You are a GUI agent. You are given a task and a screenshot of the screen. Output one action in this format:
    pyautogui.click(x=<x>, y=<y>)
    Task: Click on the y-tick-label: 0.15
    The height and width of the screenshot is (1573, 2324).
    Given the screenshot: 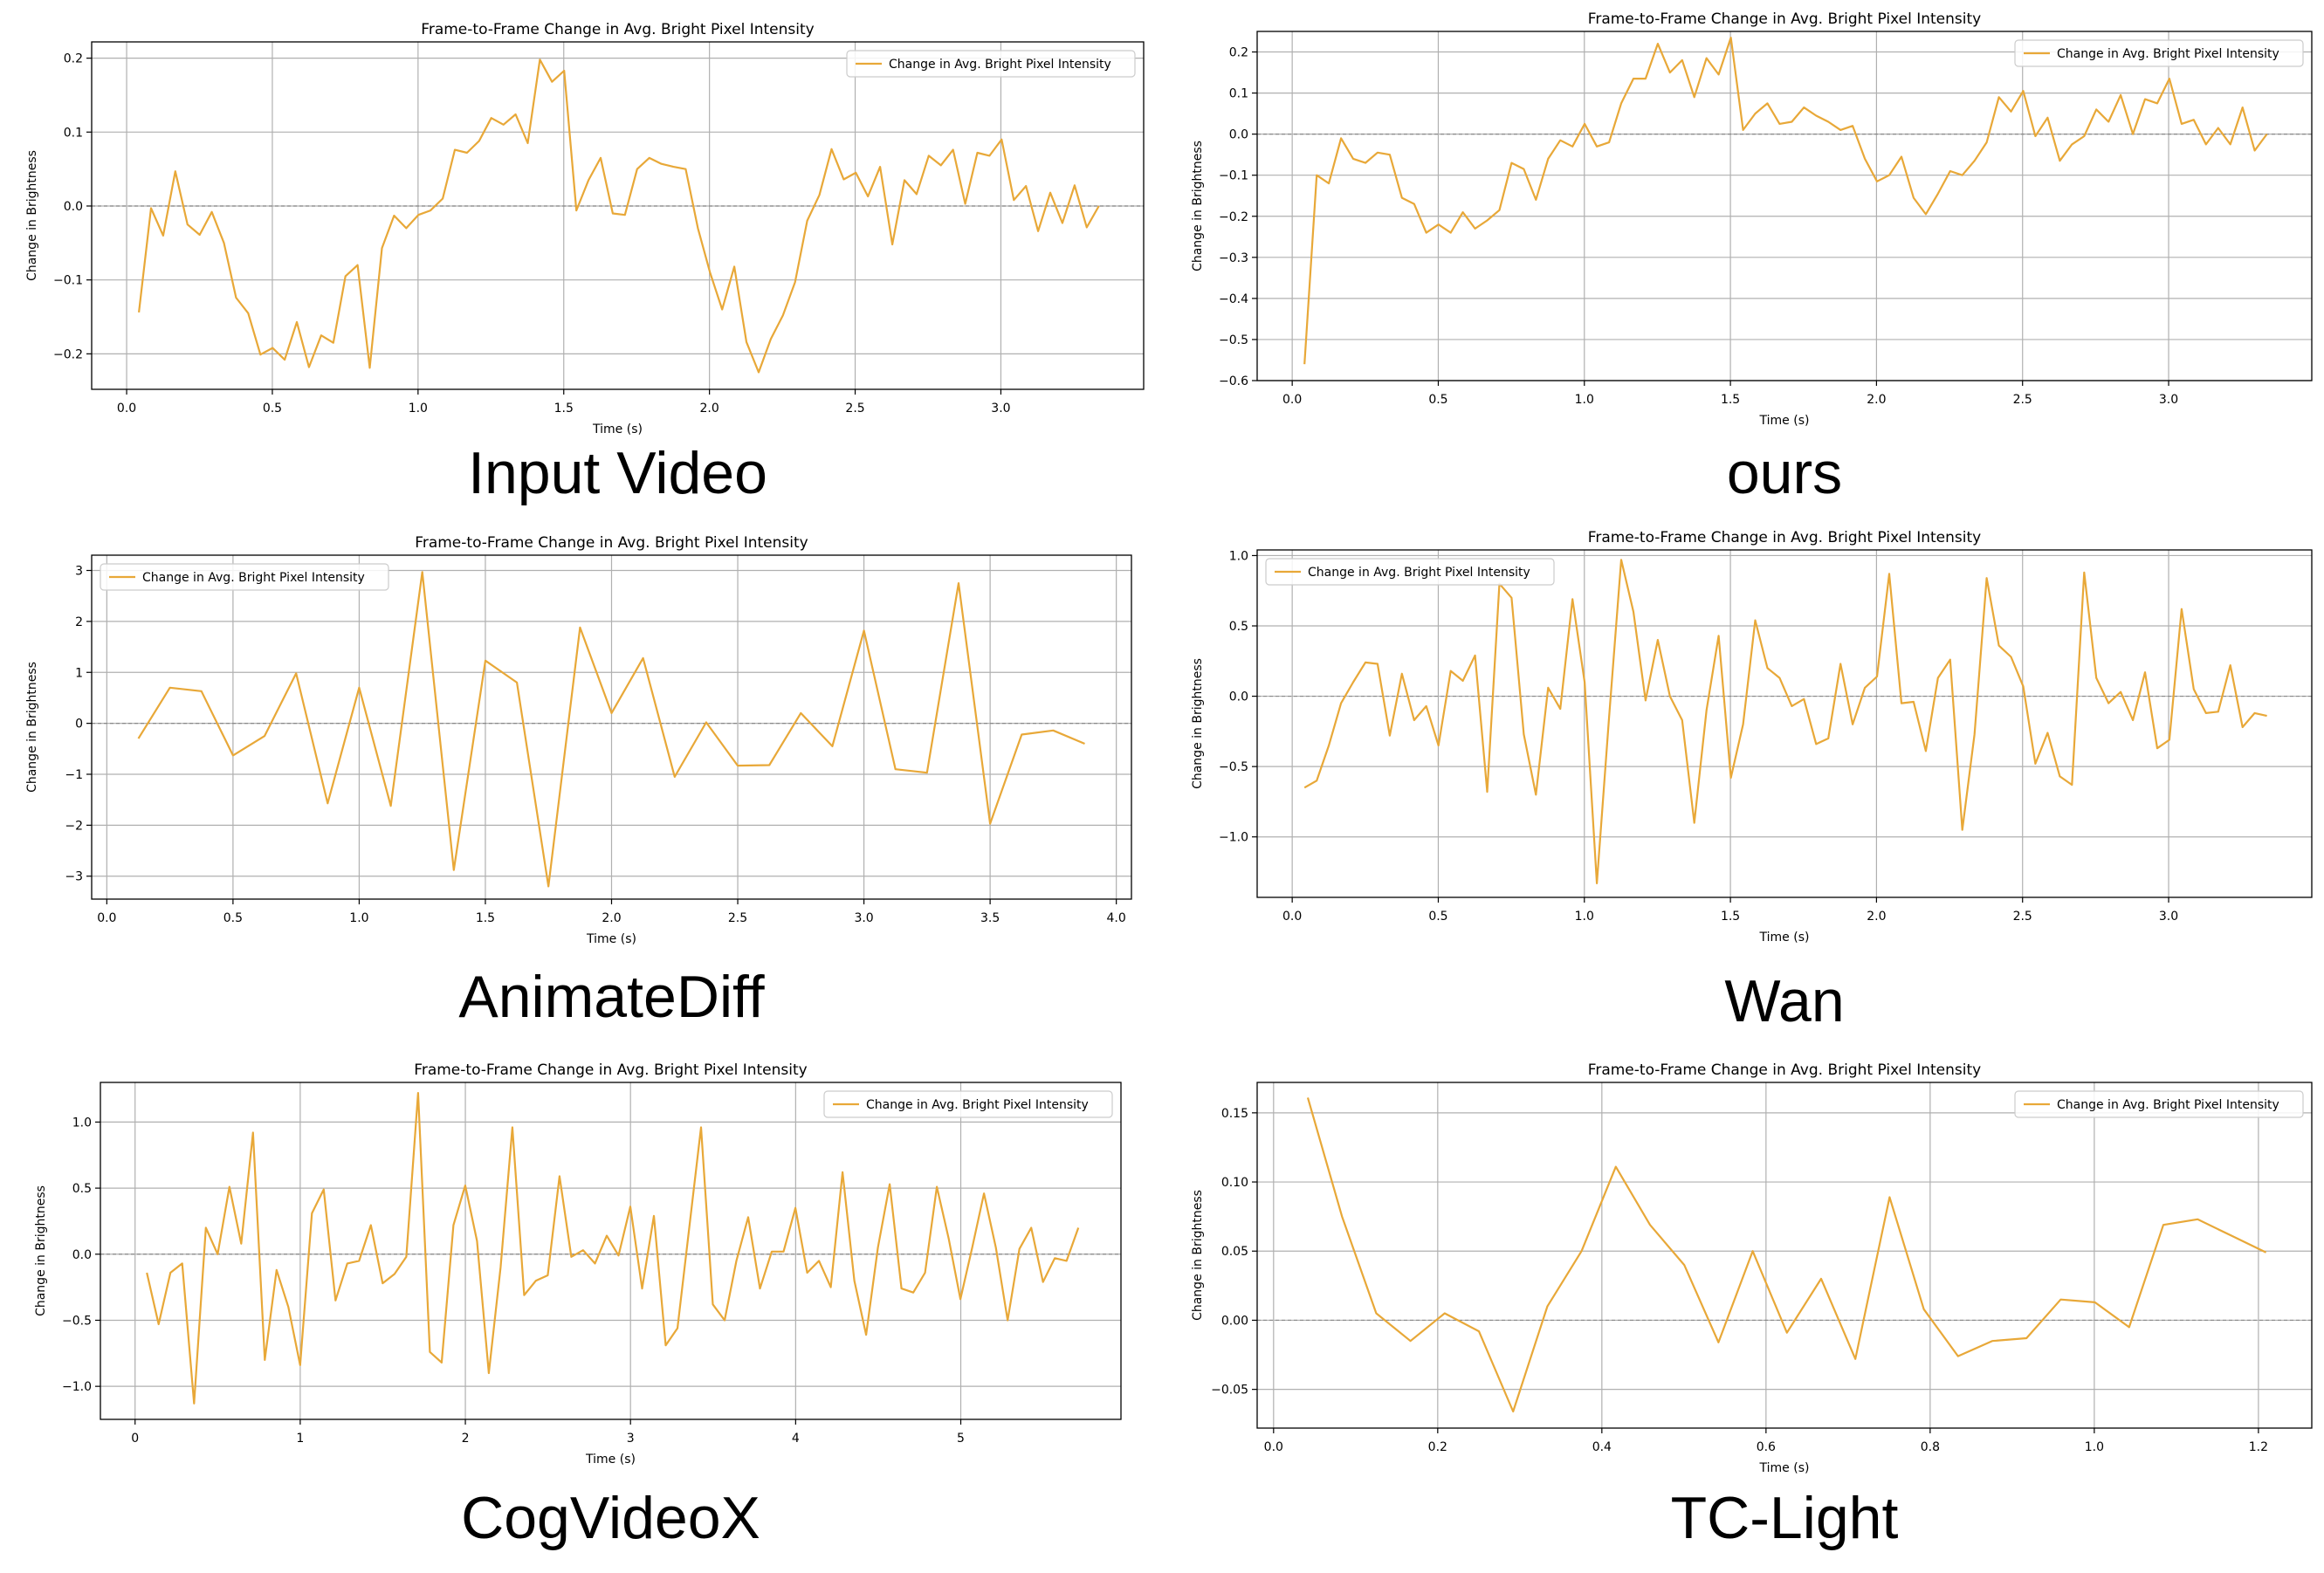 What is the action you would take?
    pyautogui.click(x=1234, y=1114)
    